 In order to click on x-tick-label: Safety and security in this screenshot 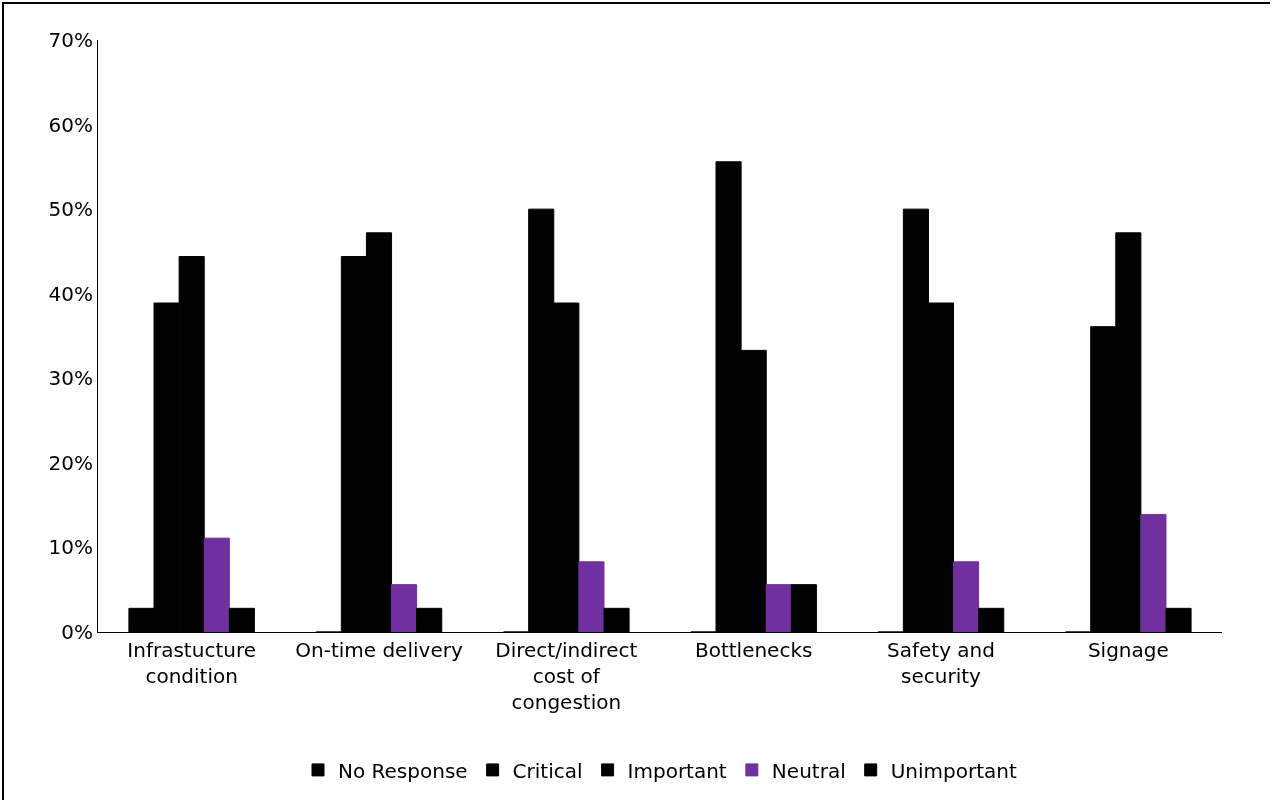, I will do `click(941, 663)`.